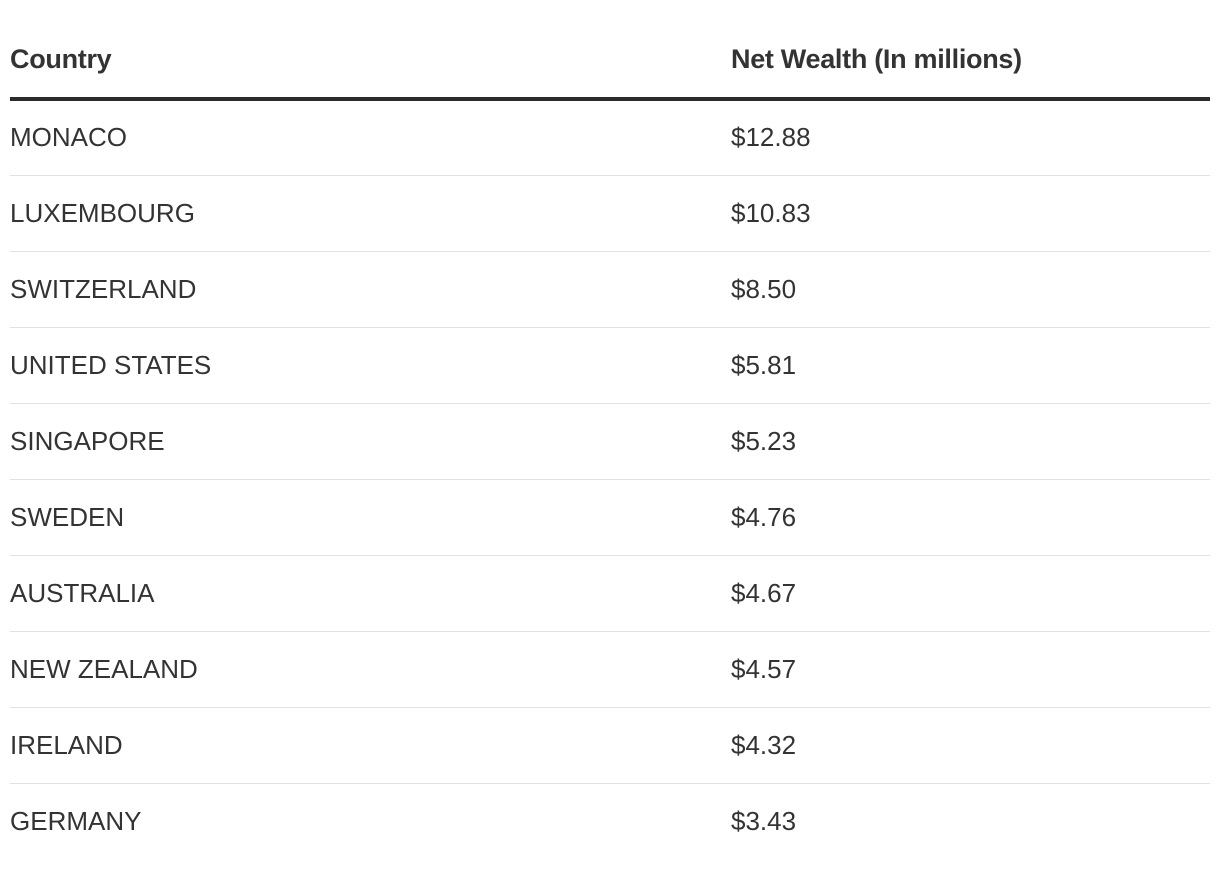 Image resolution: width=1220 pixels, height=870 pixels. Describe the element at coordinates (970, 517) in the screenshot. I see `net-wealth-cell: $4.76` at that location.